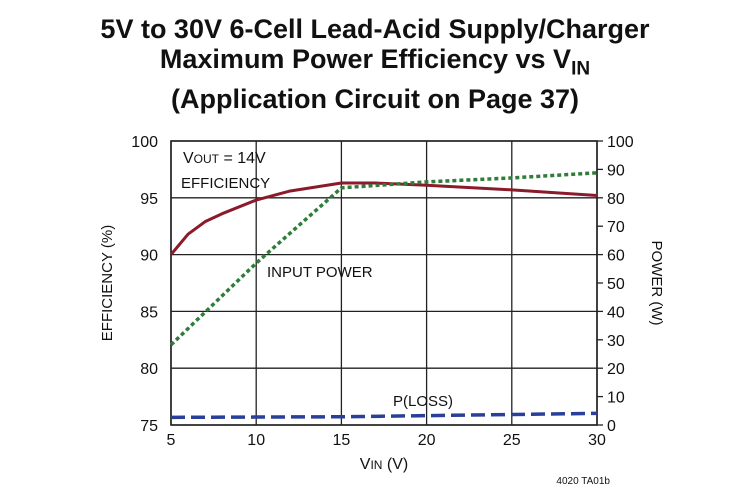  Describe the element at coordinates (616, 312) in the screenshot. I see `y2-tick-label: 40` at that location.